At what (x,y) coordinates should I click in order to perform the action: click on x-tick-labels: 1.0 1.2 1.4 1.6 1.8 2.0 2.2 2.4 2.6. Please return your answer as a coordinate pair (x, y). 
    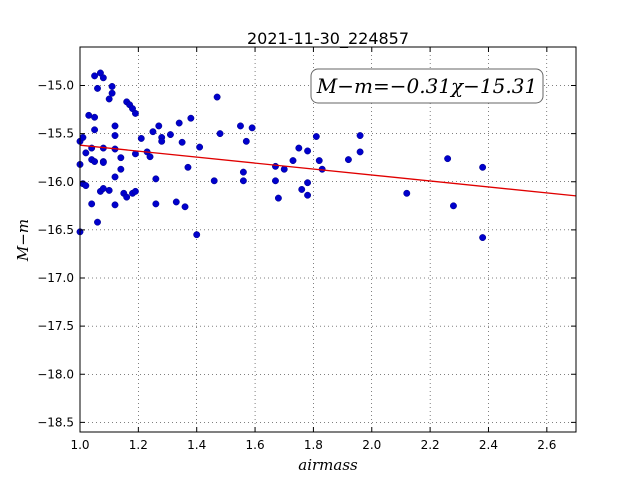
    Looking at the image, I should click on (313, 445).